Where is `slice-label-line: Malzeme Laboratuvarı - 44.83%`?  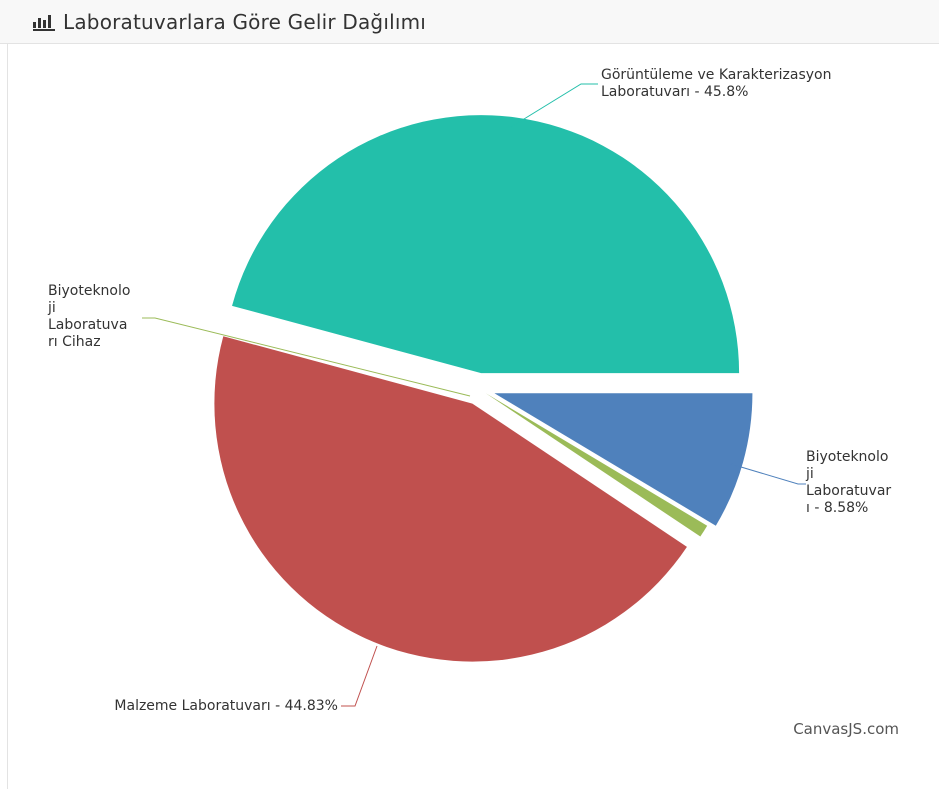
slice-label-line: Malzeme Laboratuvarı - 44.83% is located at coordinates (226, 706).